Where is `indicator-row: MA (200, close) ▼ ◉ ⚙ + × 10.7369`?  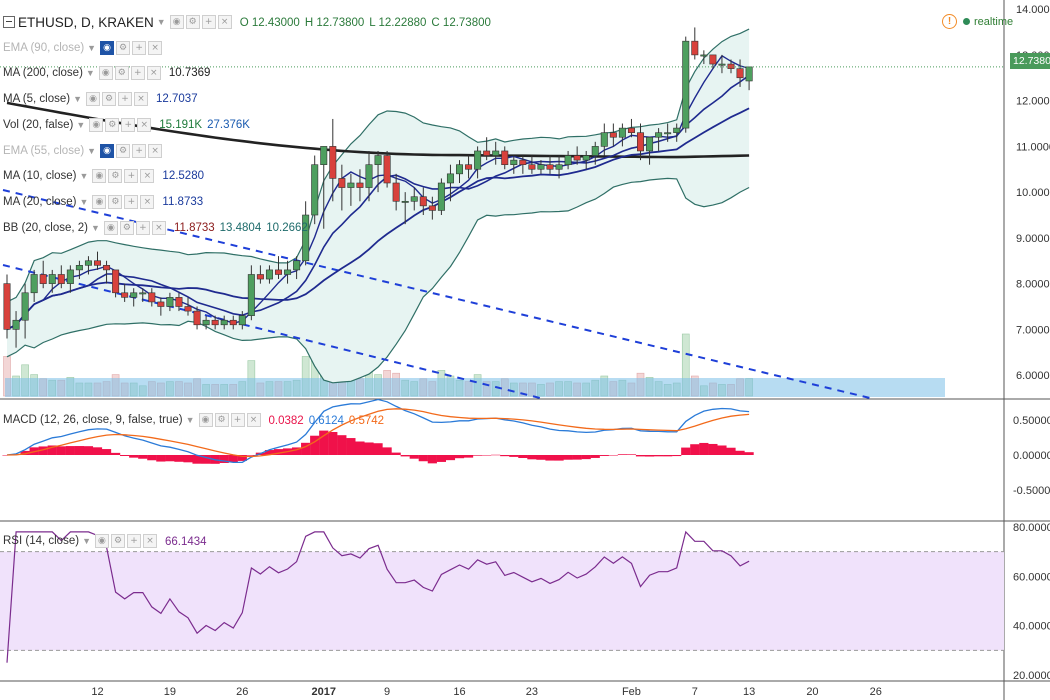 indicator-row: MA (200, close) ▼ ◉ ⚙ + × 10.7369 is located at coordinates (109, 73).